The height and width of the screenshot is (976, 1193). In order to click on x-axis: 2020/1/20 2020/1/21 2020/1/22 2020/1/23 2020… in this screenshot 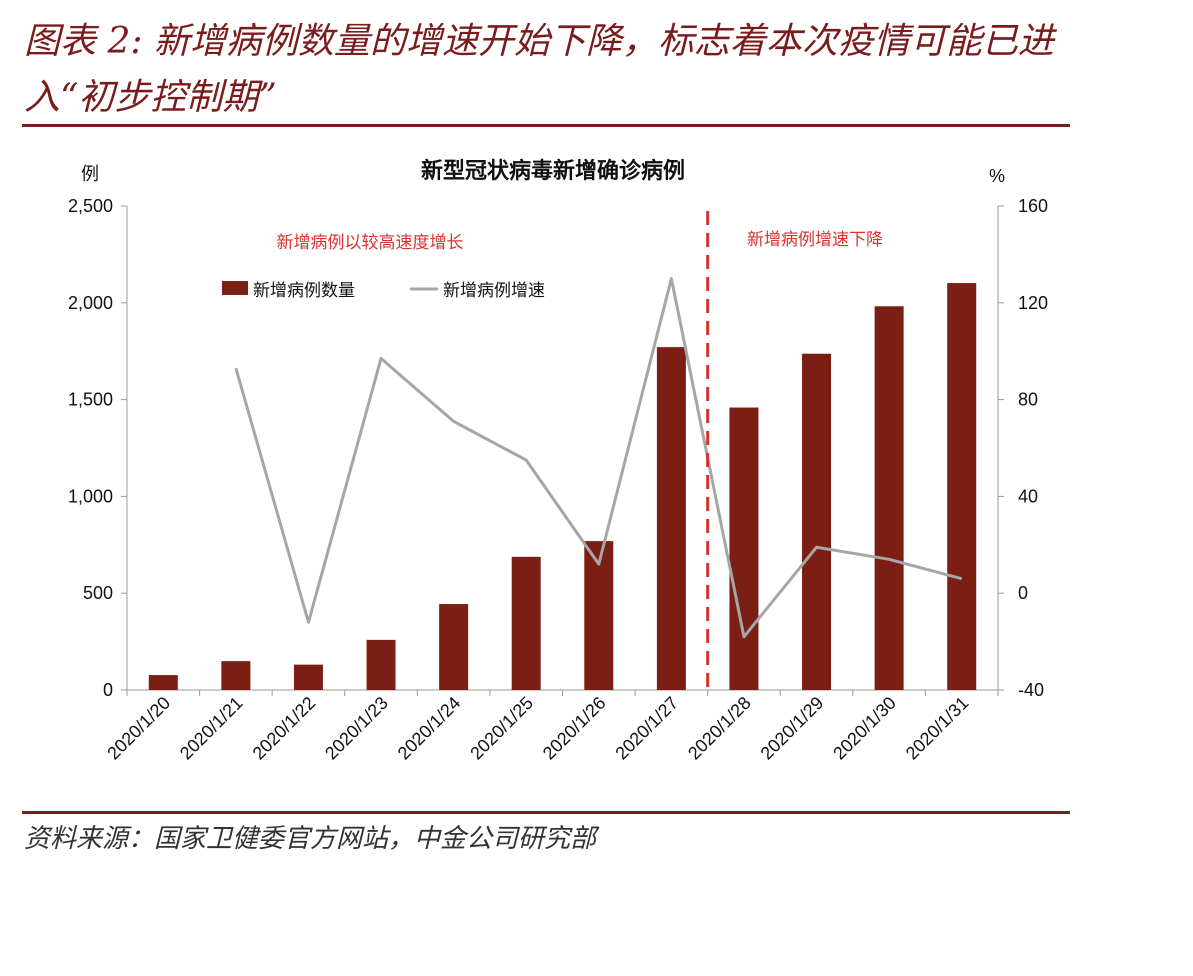, I will do `click(551, 727)`.